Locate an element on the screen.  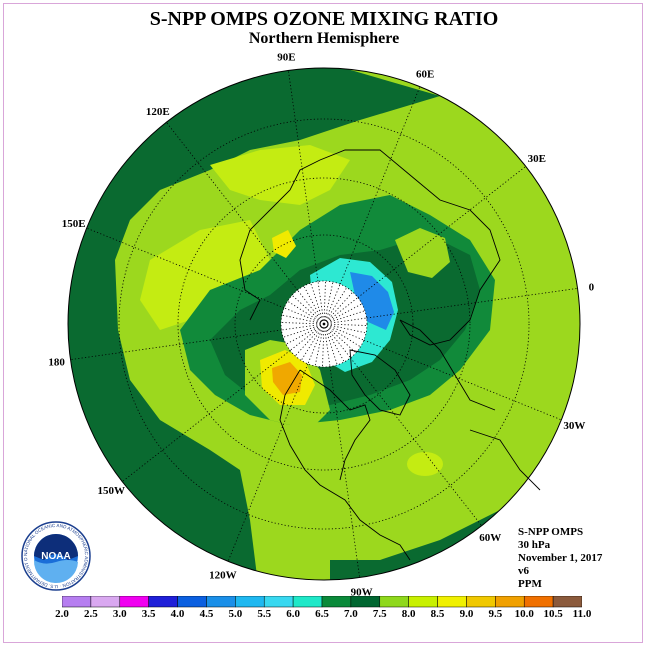
field-yellow-asia is located at coordinates (284, 244).